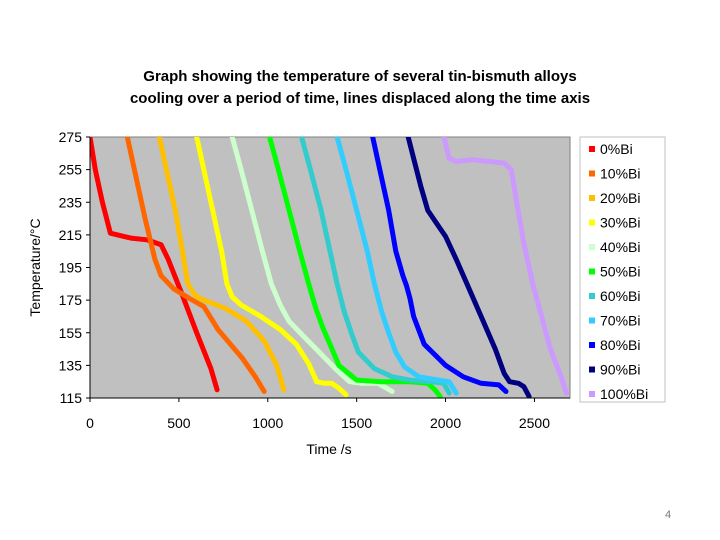  Describe the element at coordinates (71, 170) in the screenshot. I see `y-tick-label: 255` at that location.